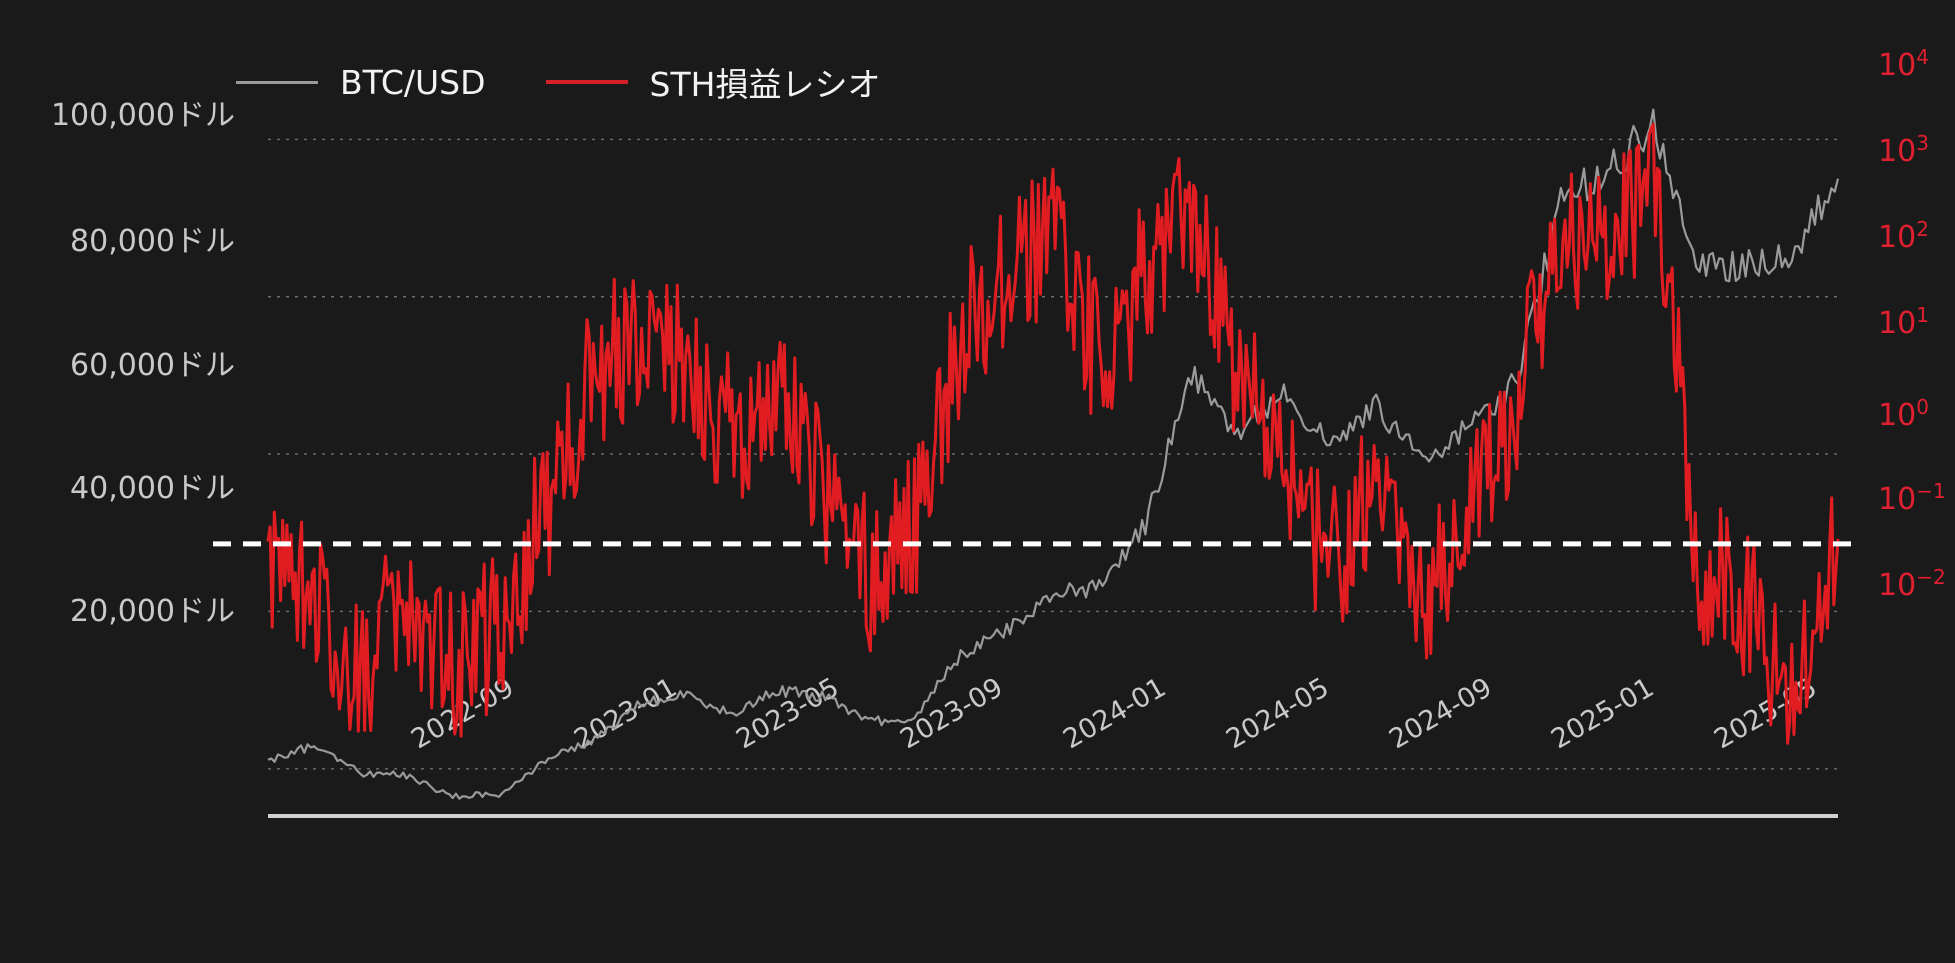 The image size is (1955, 963). What do you see at coordinates (1931, 577) in the screenshot?
I see `ytick-right-6-exponent: −2` at bounding box center [1931, 577].